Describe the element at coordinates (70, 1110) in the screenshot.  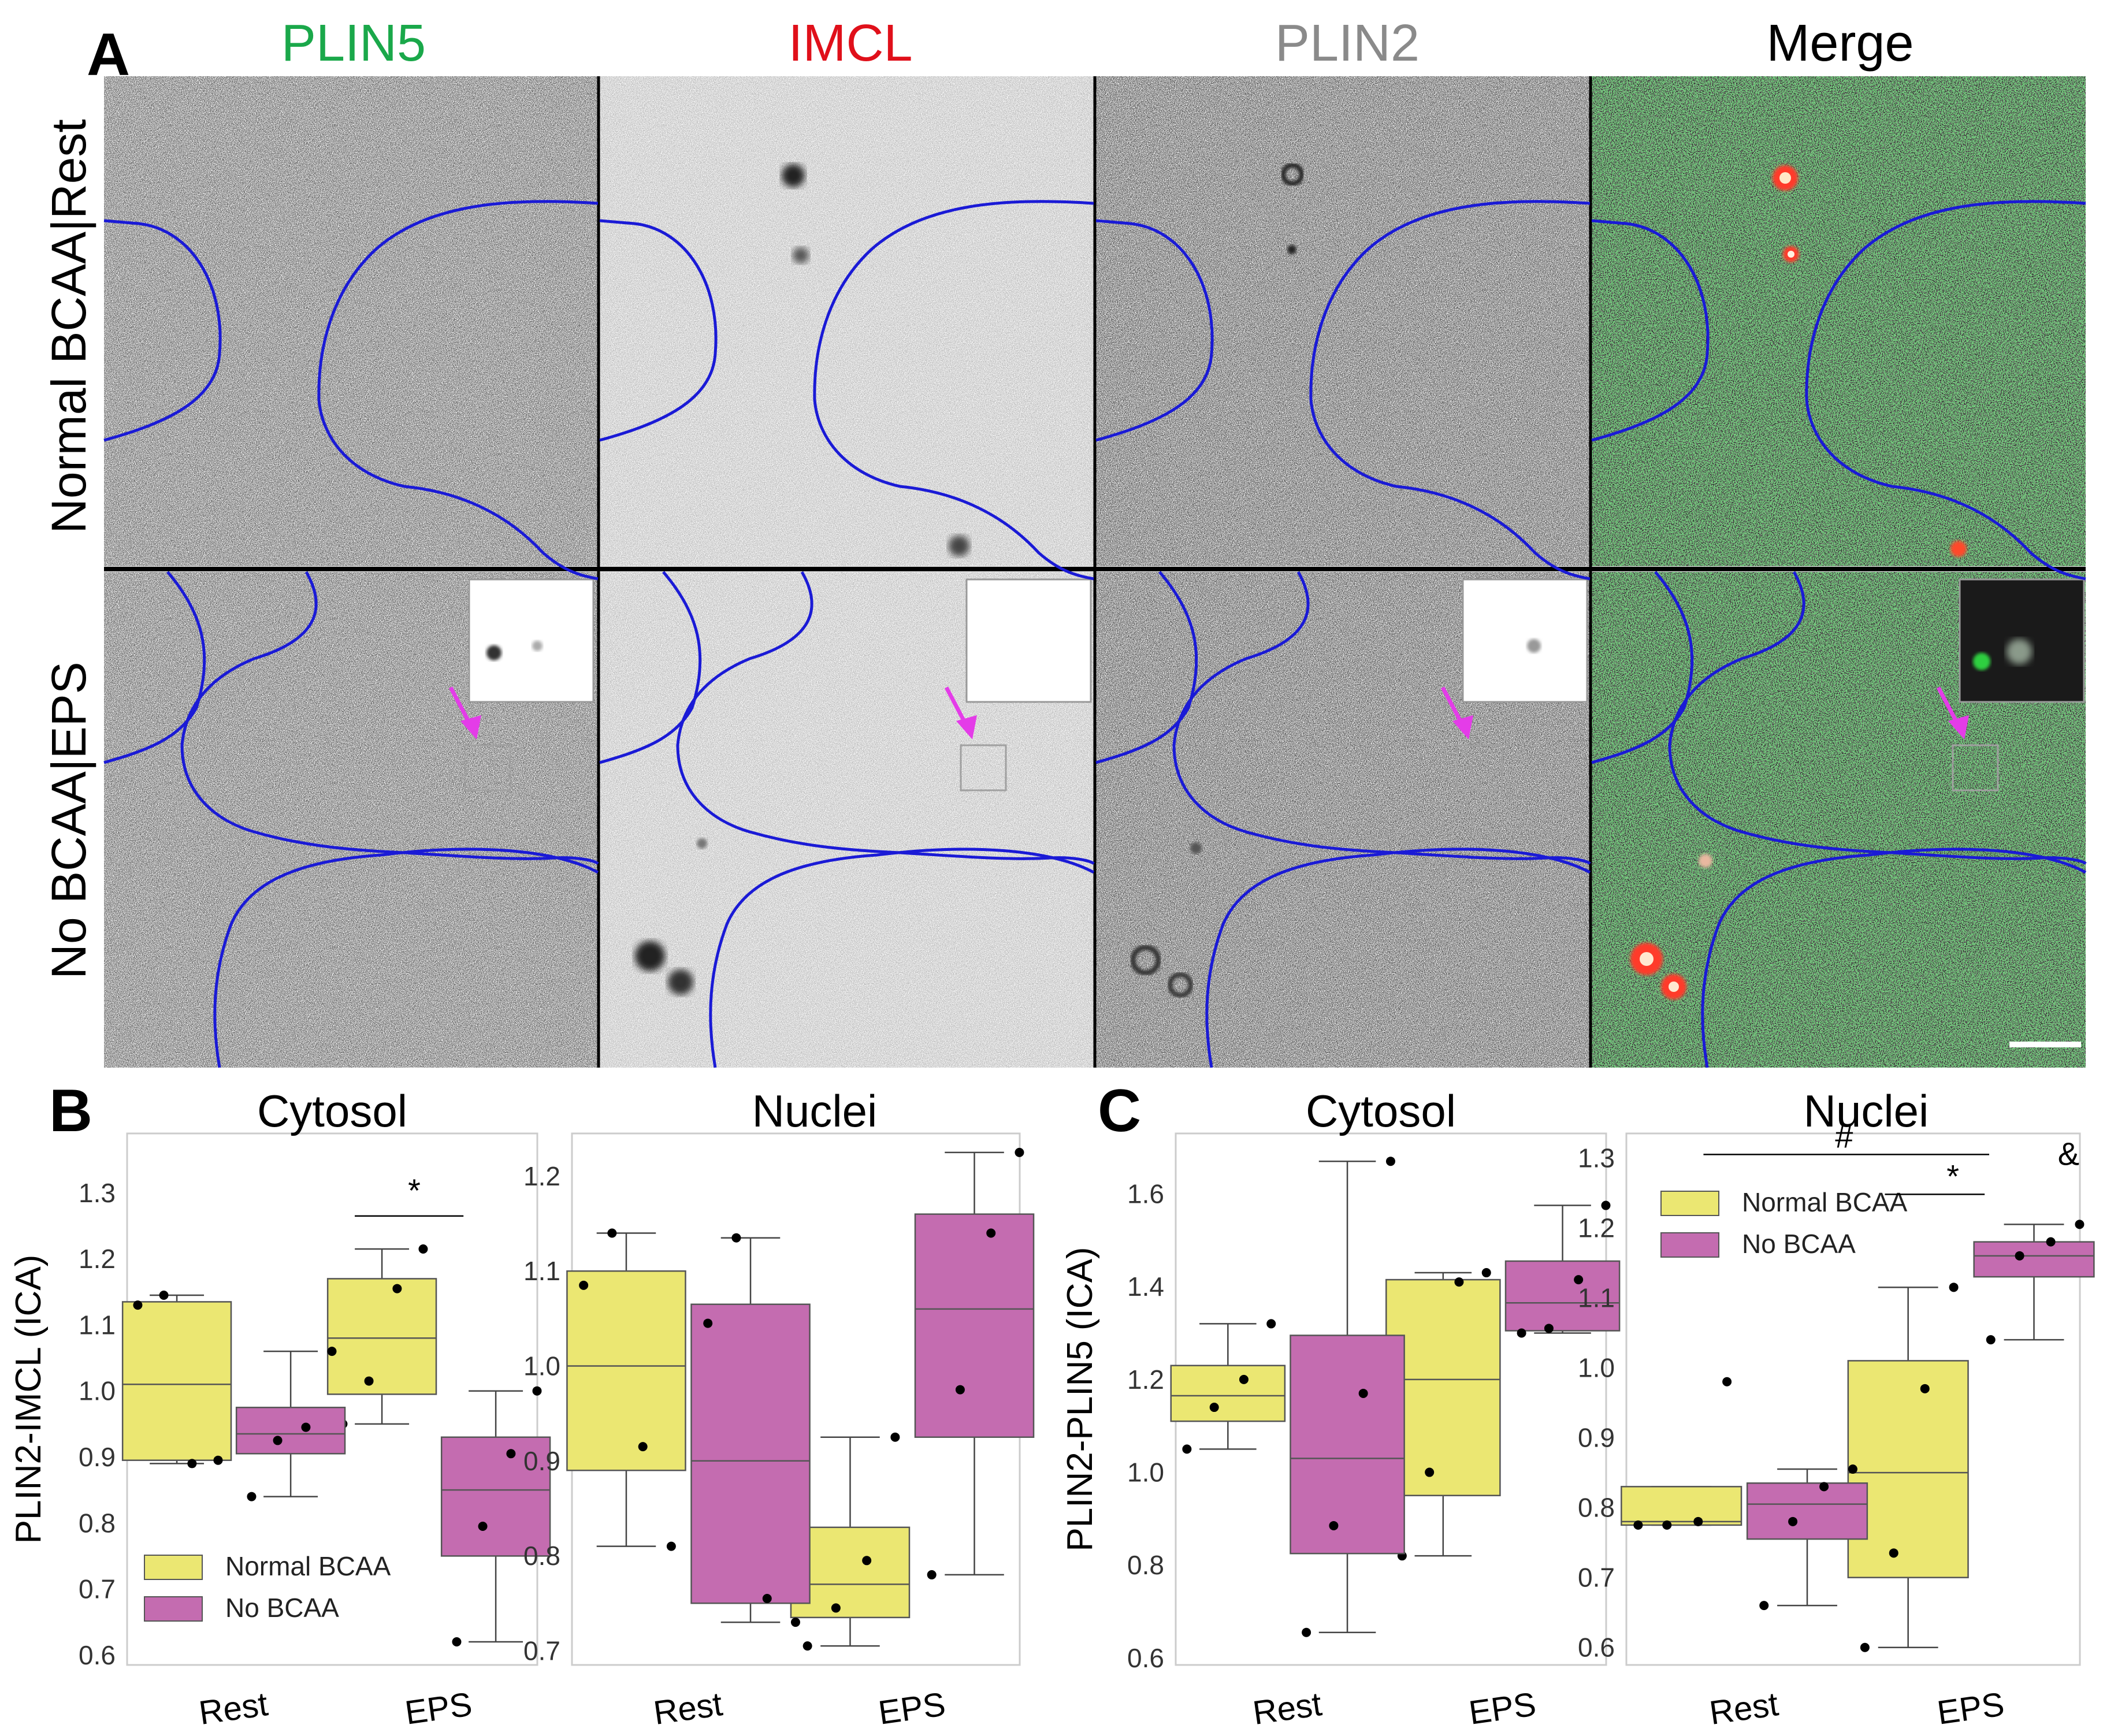
I see `panel-b-letter: B` at that location.